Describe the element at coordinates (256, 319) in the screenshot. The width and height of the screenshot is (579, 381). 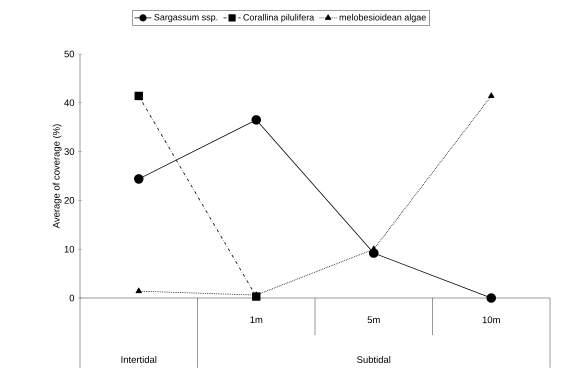
I see `x-tick-label: 1m` at that location.